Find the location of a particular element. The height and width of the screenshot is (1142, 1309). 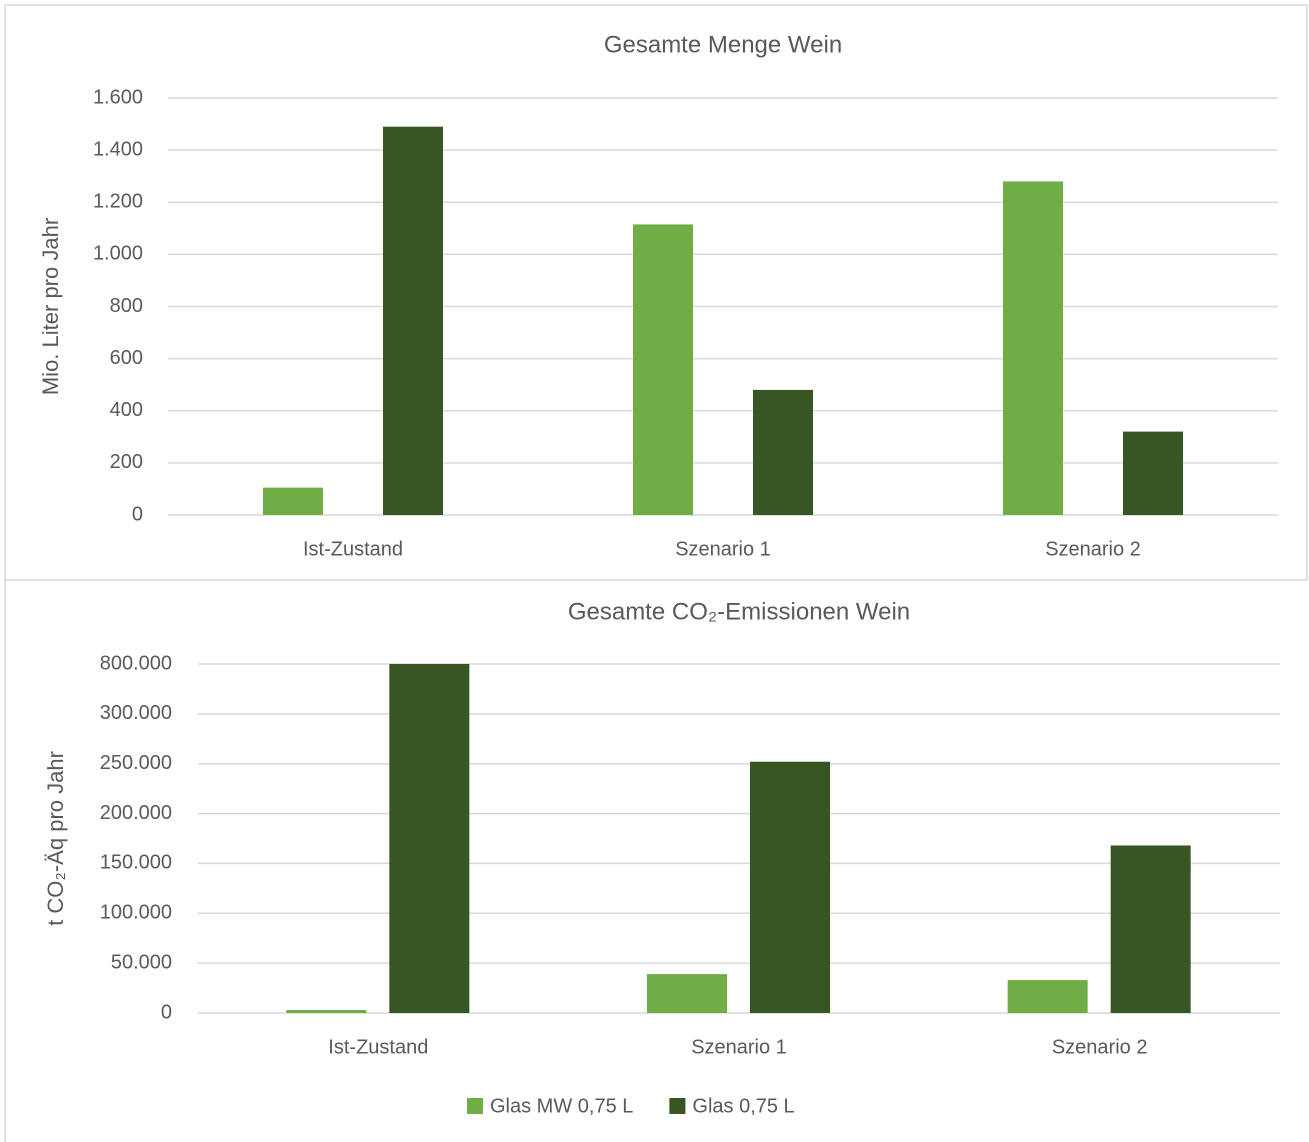

y-tick-label: 1.000 is located at coordinates (118, 254).